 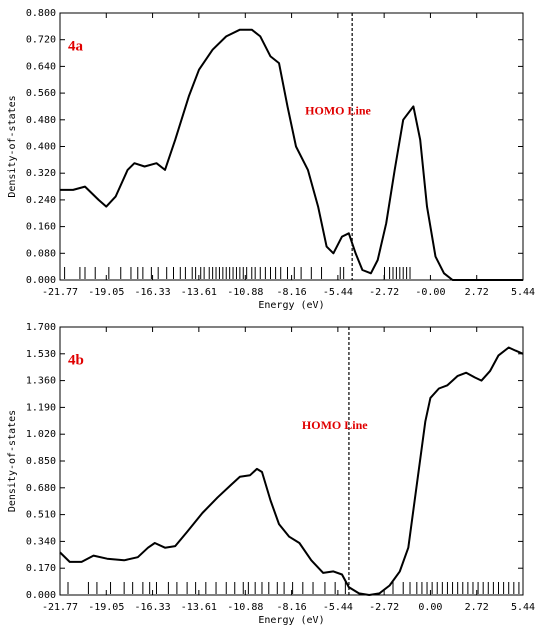 I want to click on y-tick-label: 0.080, so click(x=41, y=253).